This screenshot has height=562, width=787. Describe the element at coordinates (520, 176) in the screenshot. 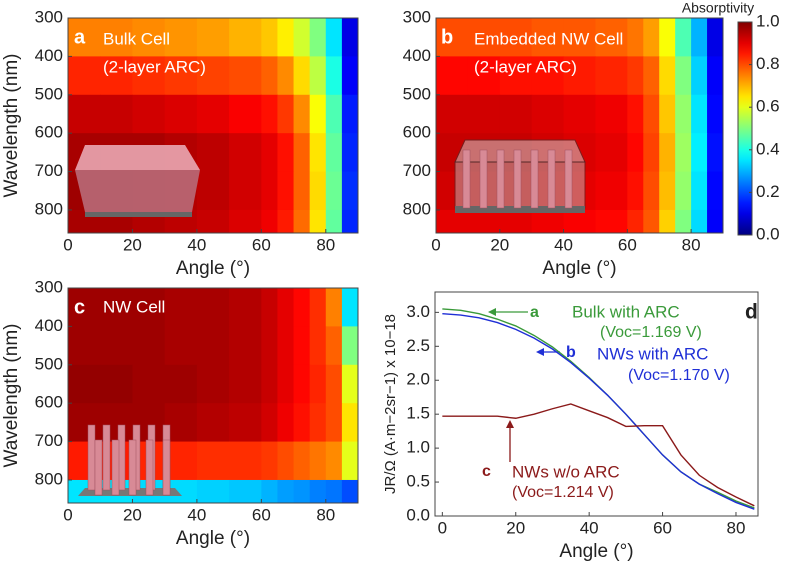

I see `embedded-nw-illustration` at that location.